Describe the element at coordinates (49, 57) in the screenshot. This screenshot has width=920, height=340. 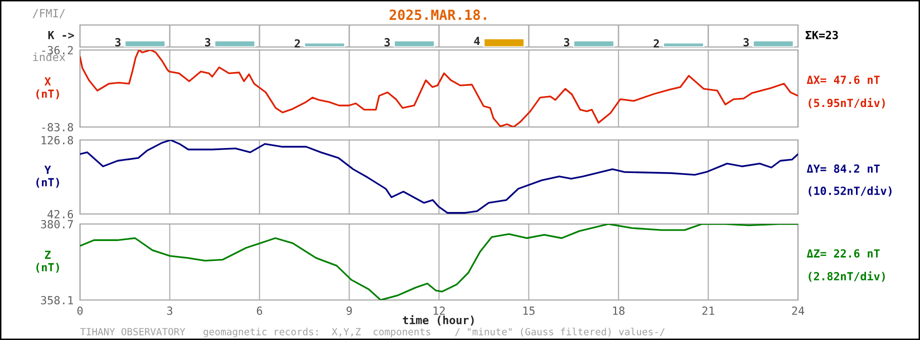
I see `text: index` at that location.